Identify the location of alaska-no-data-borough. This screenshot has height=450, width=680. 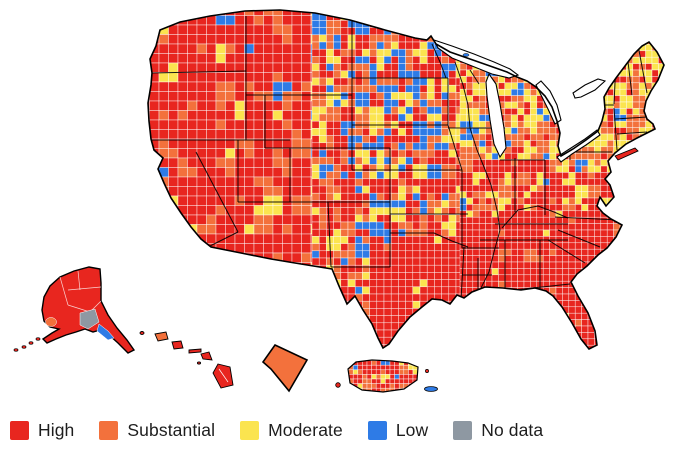
(89, 319).